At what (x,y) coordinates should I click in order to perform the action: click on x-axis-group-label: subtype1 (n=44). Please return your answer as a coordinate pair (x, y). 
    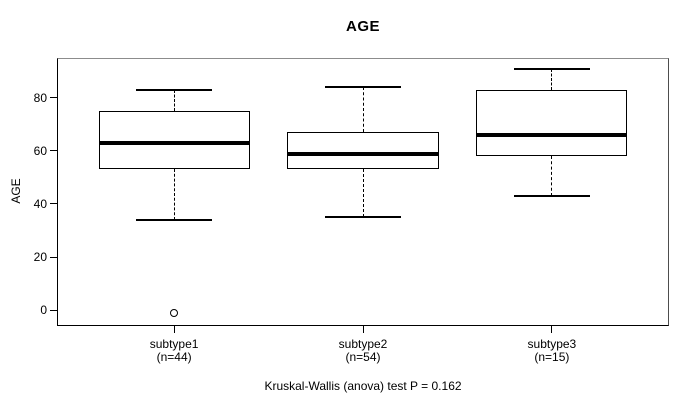
    Looking at the image, I should click on (174, 351).